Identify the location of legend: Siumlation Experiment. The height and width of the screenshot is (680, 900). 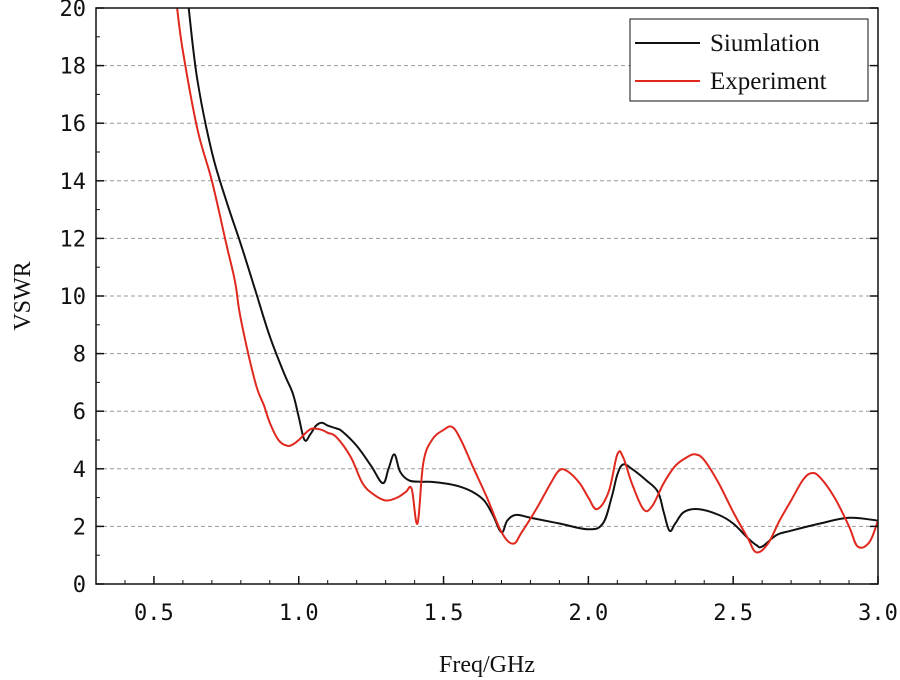
(749, 60).